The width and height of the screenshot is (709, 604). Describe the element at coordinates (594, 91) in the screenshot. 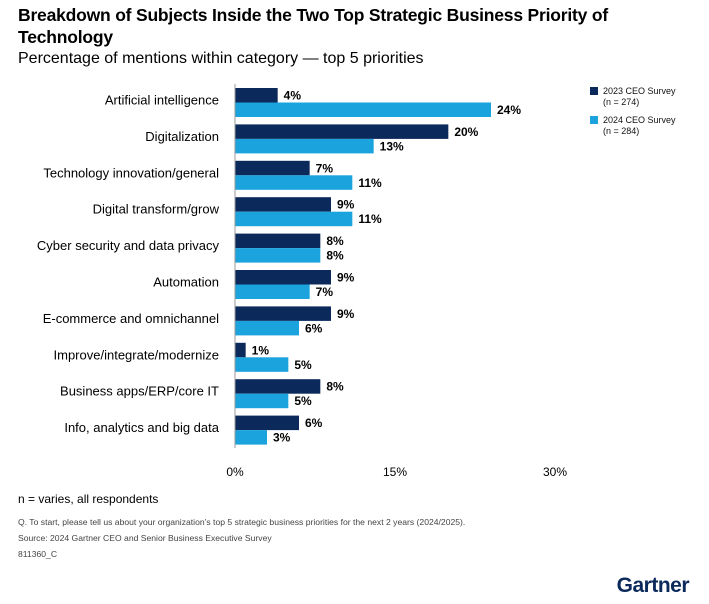

I see `legend-swatch-2023` at that location.